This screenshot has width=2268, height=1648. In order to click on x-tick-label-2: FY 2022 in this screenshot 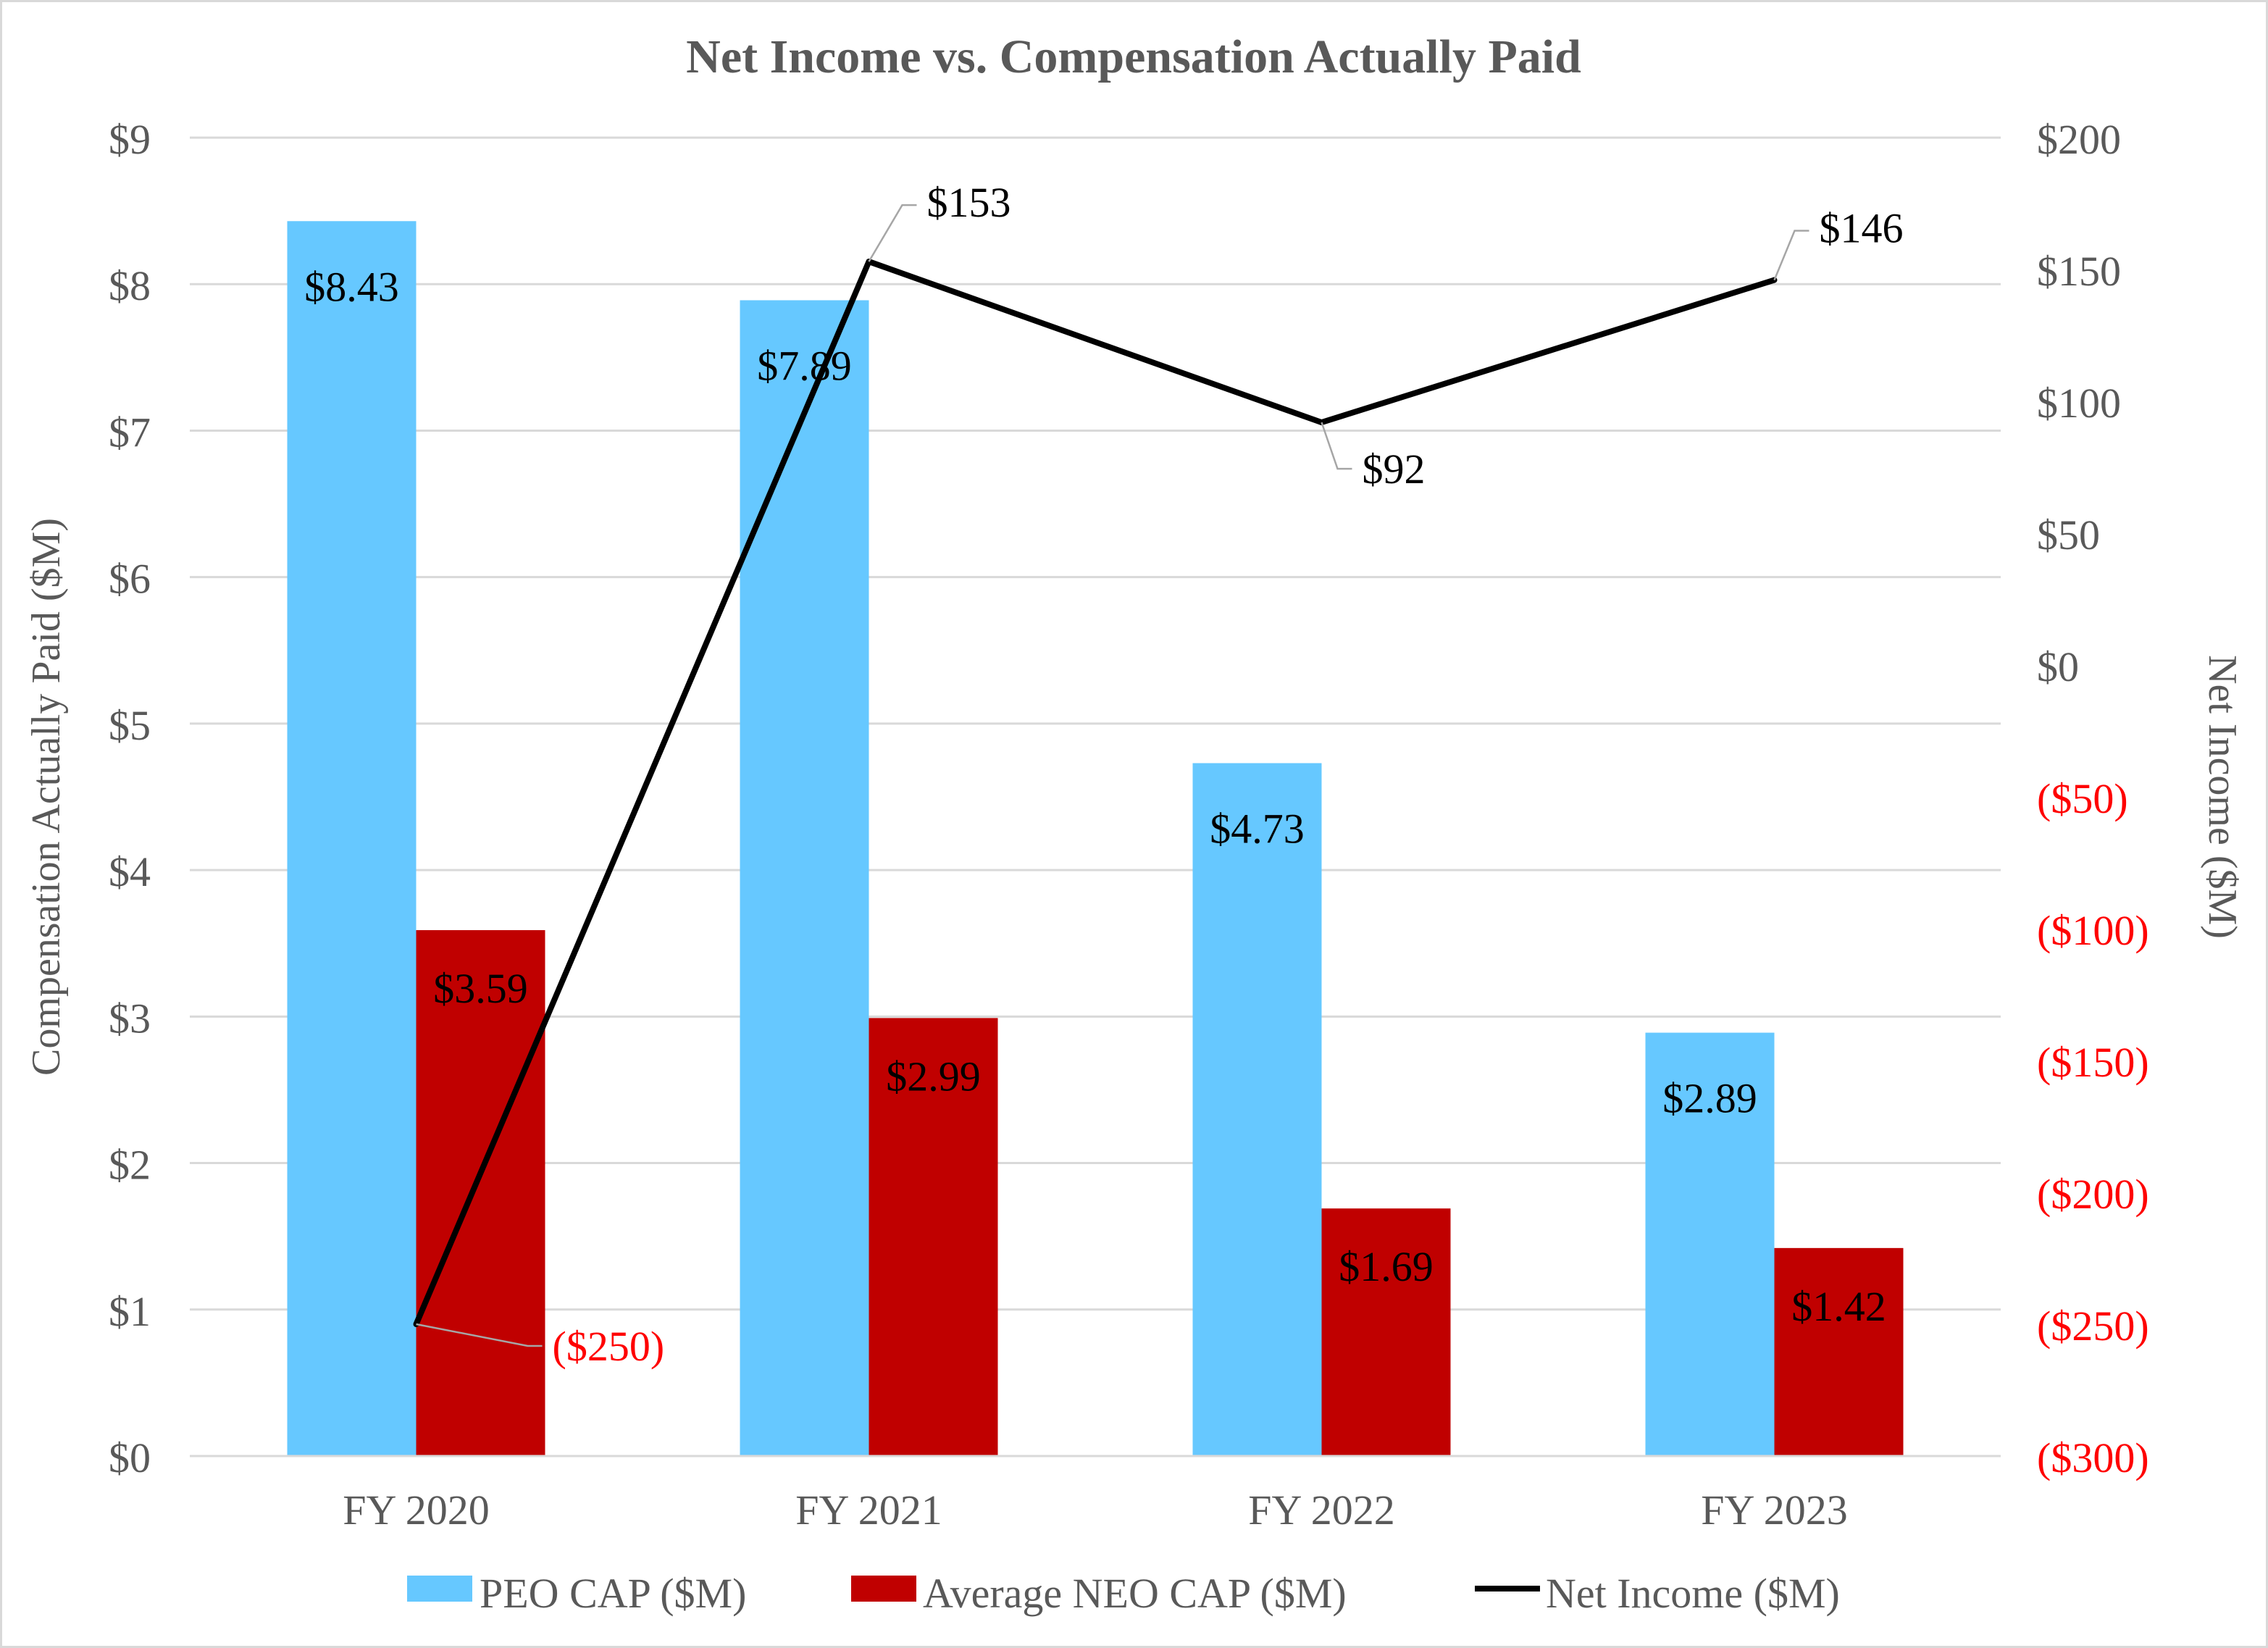, I will do `click(1322, 1510)`.